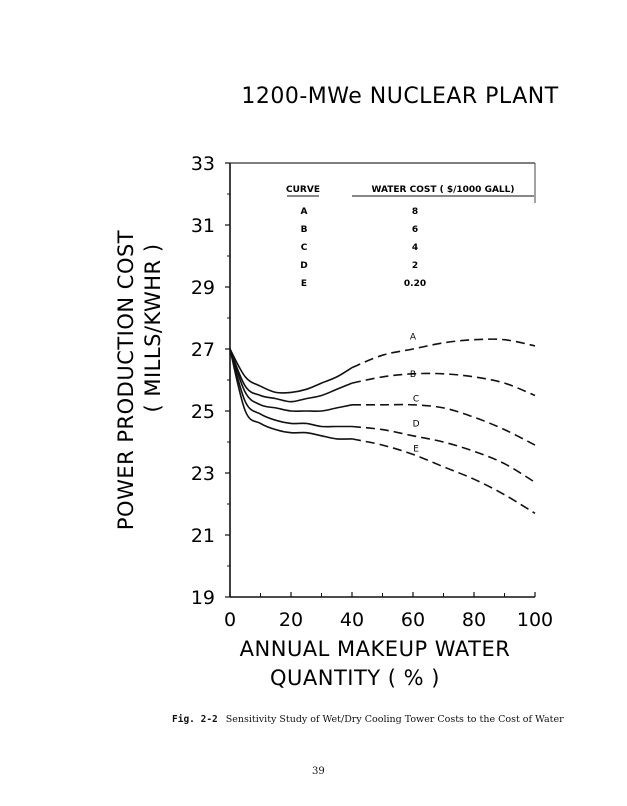 The image size is (627, 806). Describe the element at coordinates (303, 190) in the screenshot. I see `legend-header-curve: CURVE` at that location.